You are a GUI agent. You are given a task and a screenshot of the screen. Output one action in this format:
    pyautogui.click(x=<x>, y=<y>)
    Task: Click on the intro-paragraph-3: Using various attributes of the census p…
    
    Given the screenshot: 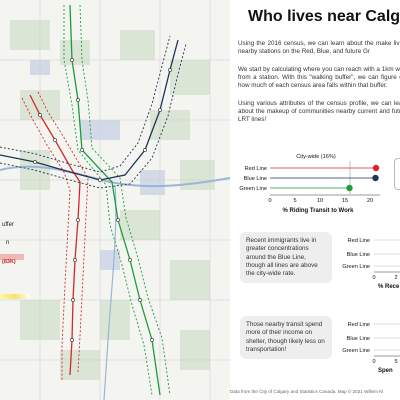 What is the action you would take?
    pyautogui.click(x=319, y=112)
    